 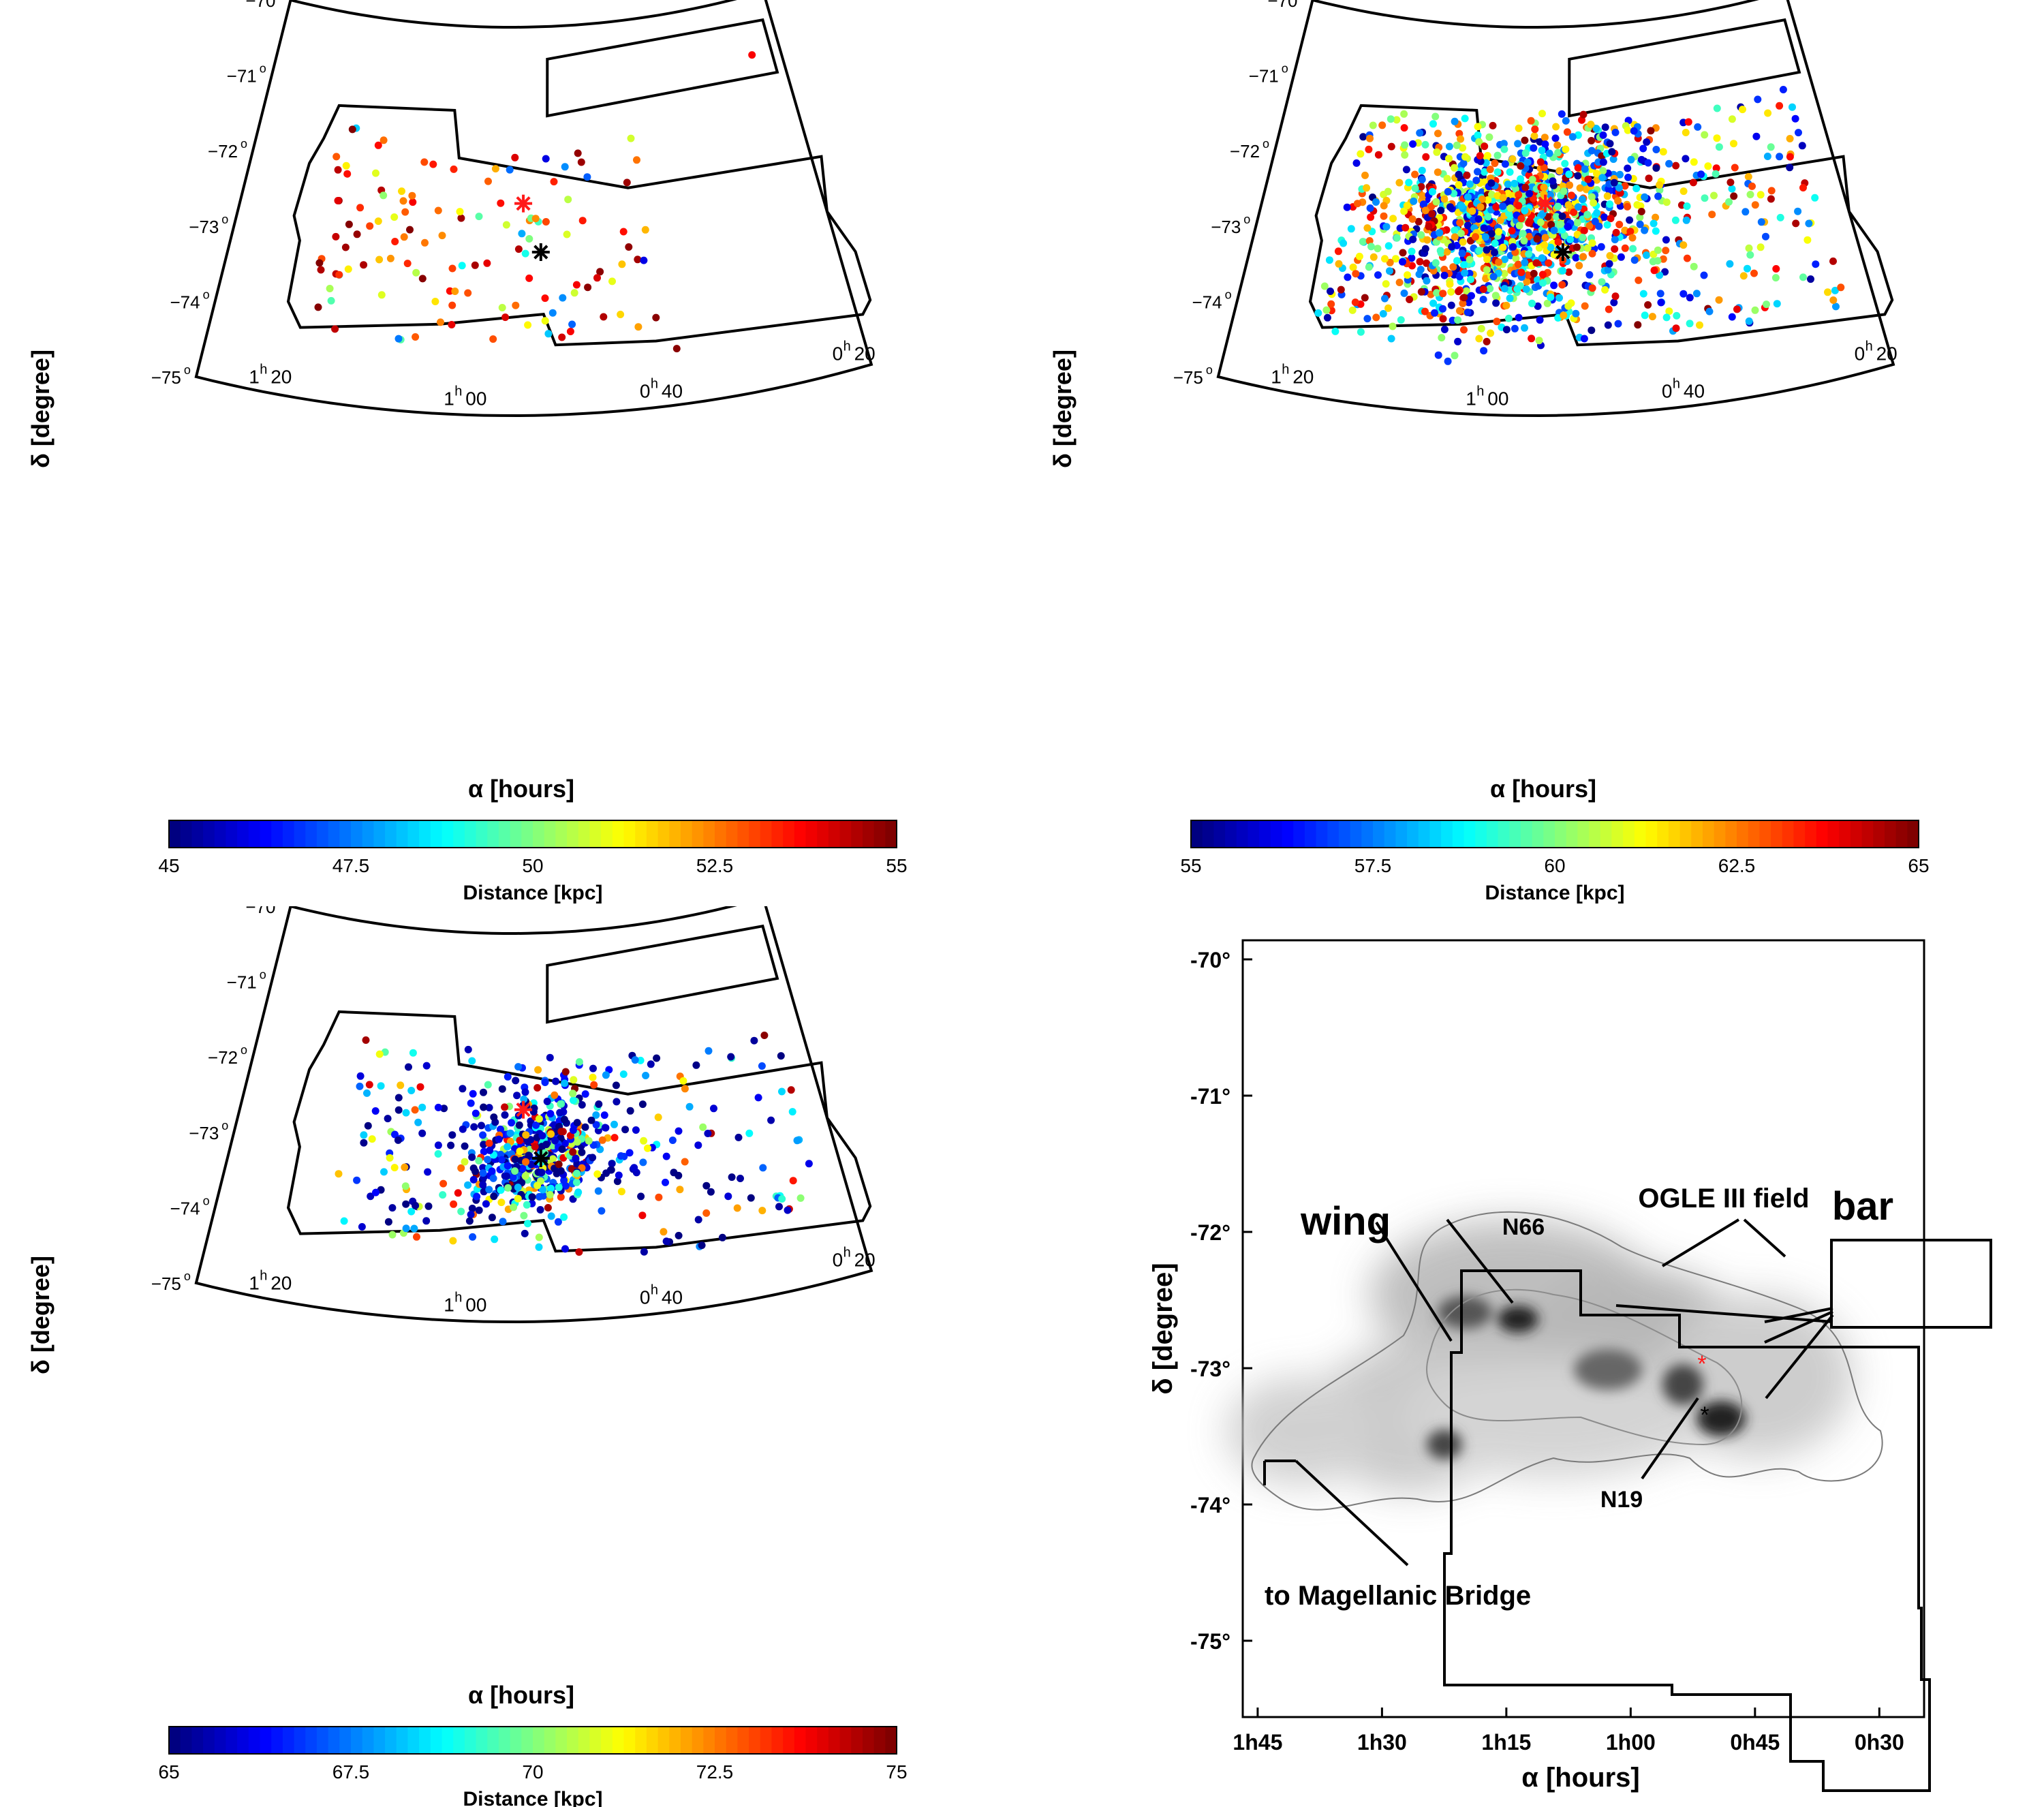 What do you see at coordinates (168, 865) in the screenshot?
I see `colorbar-tick-label: 45` at bounding box center [168, 865].